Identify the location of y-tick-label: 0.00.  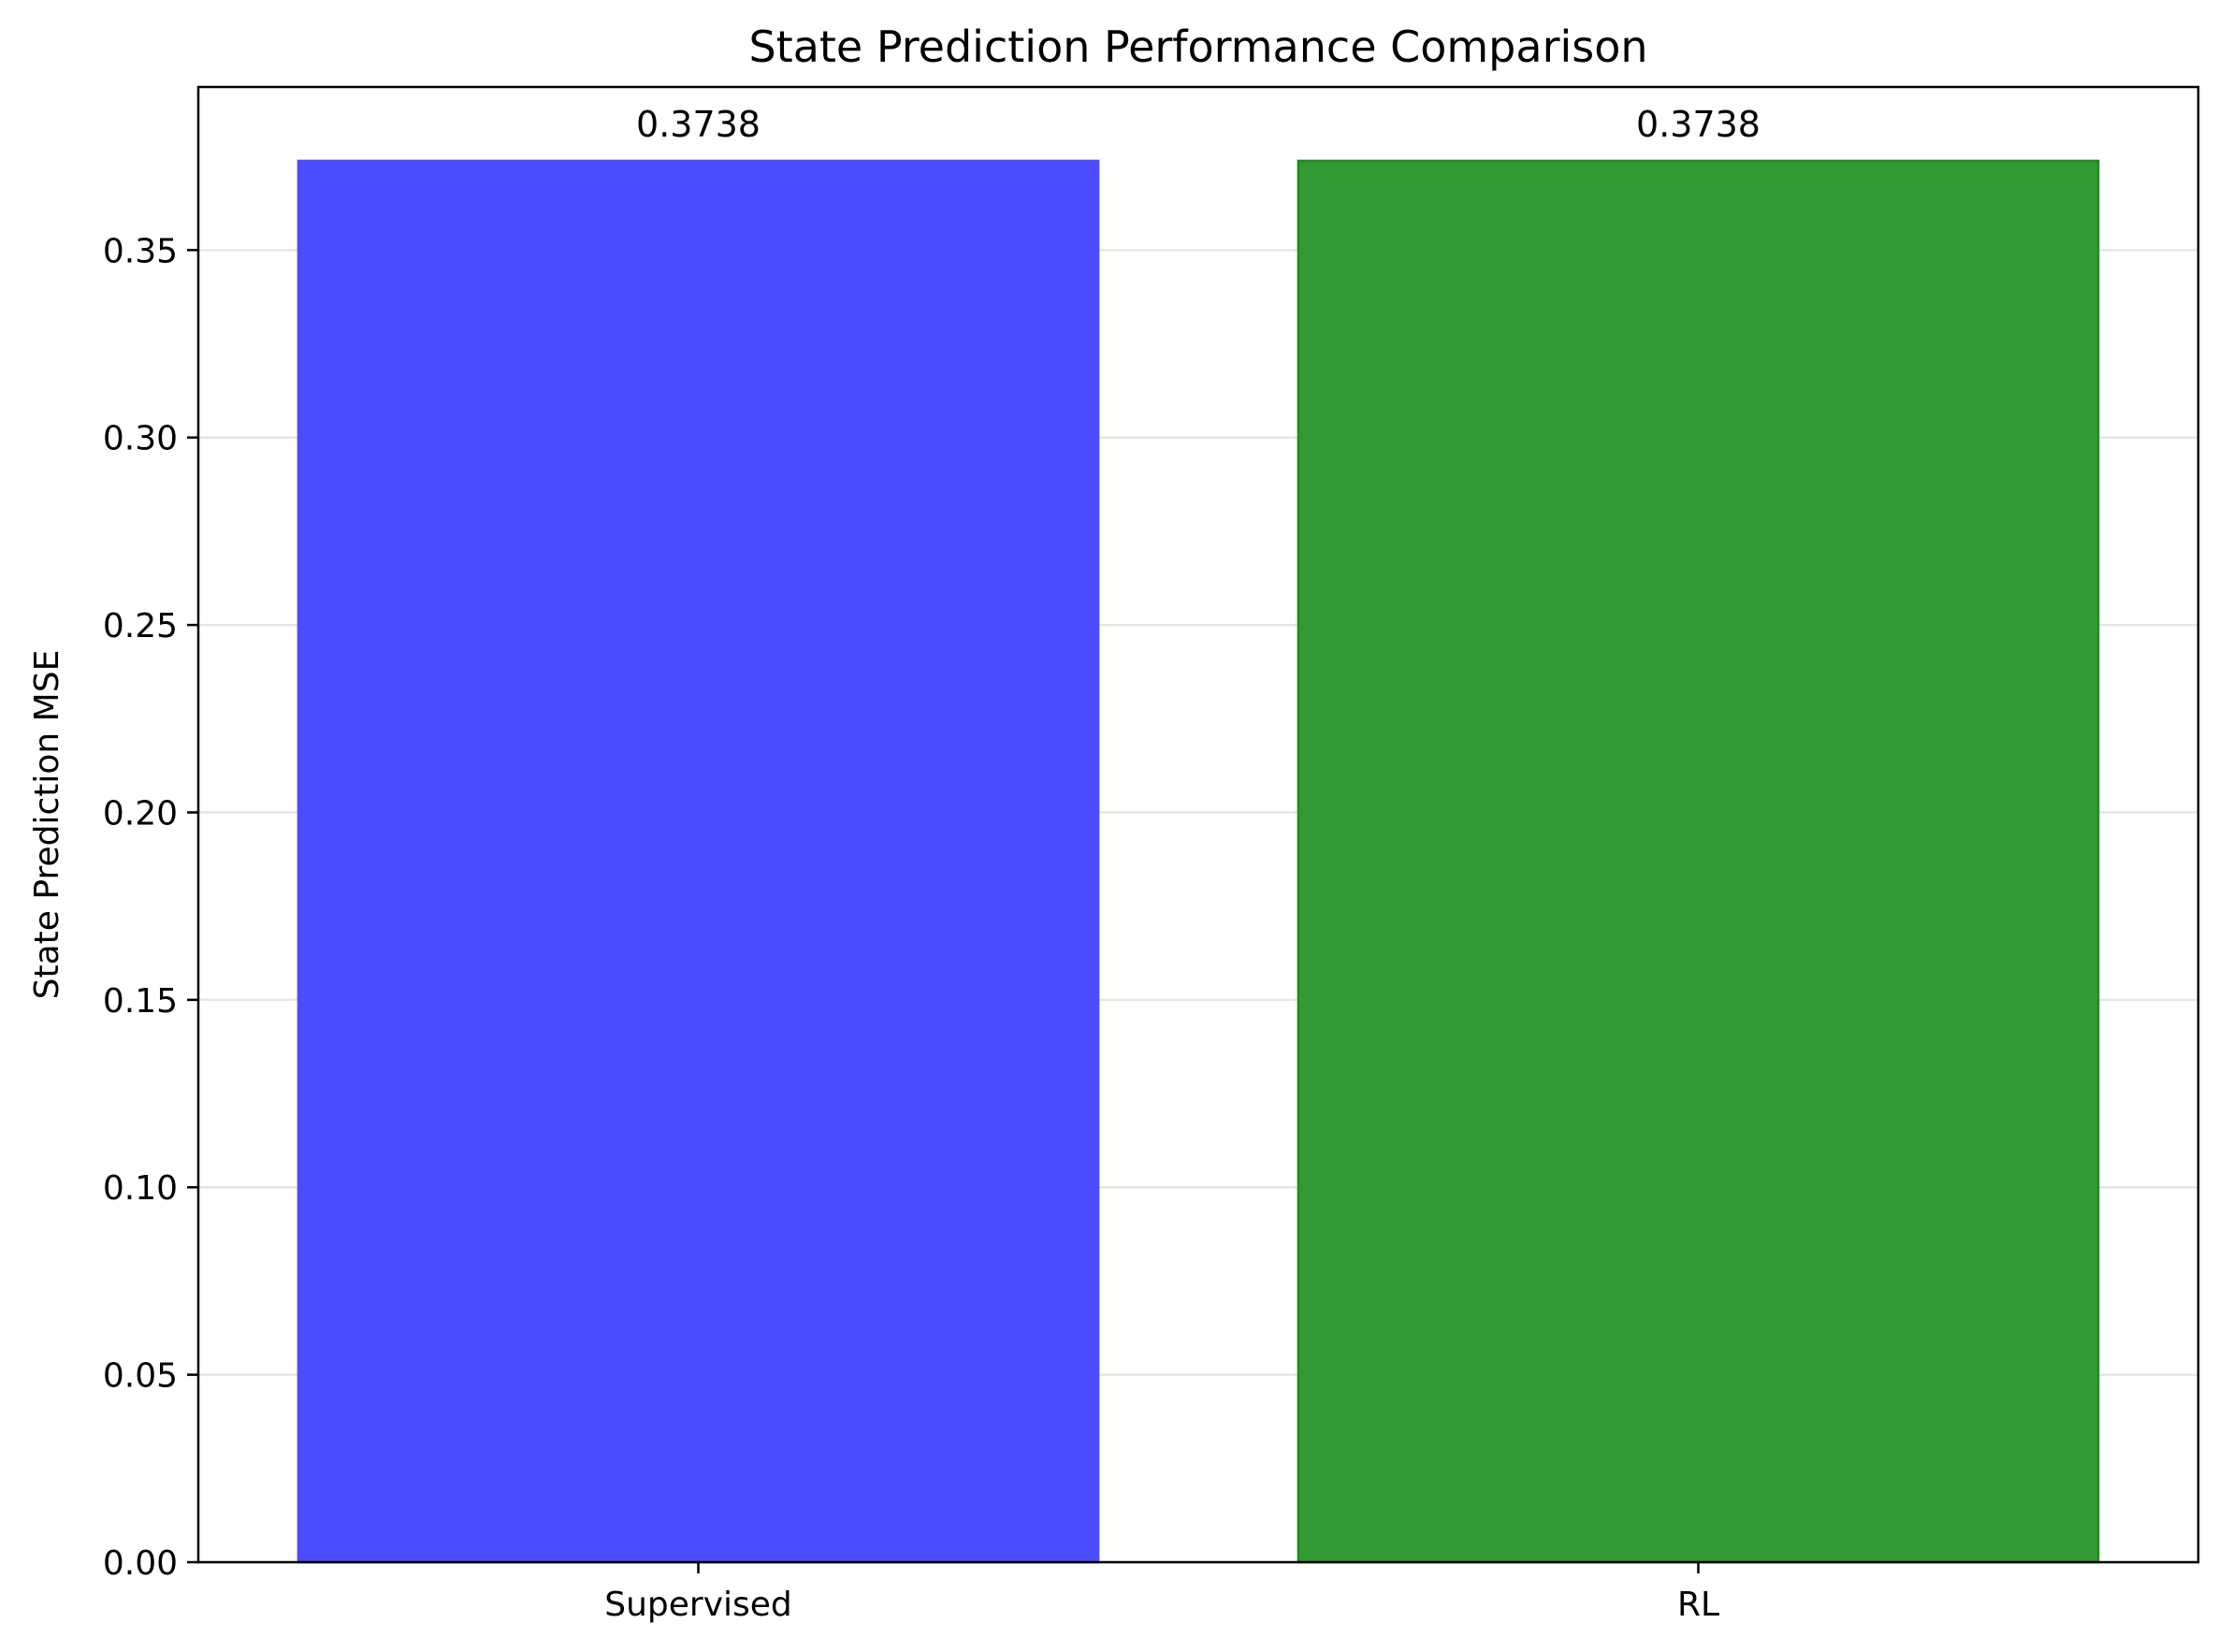
(140, 1563).